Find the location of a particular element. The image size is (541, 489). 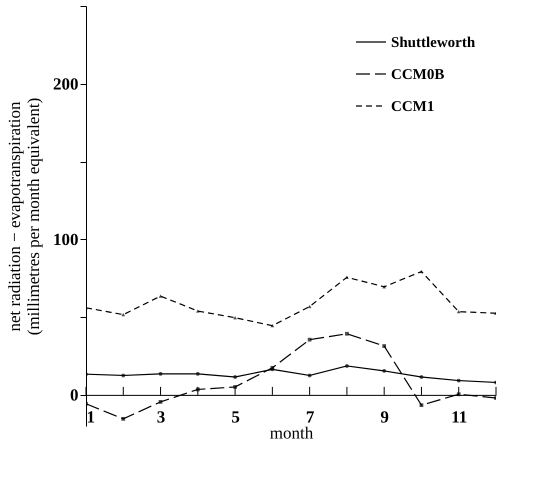

legend-label: CCM0B is located at coordinates (417, 75).